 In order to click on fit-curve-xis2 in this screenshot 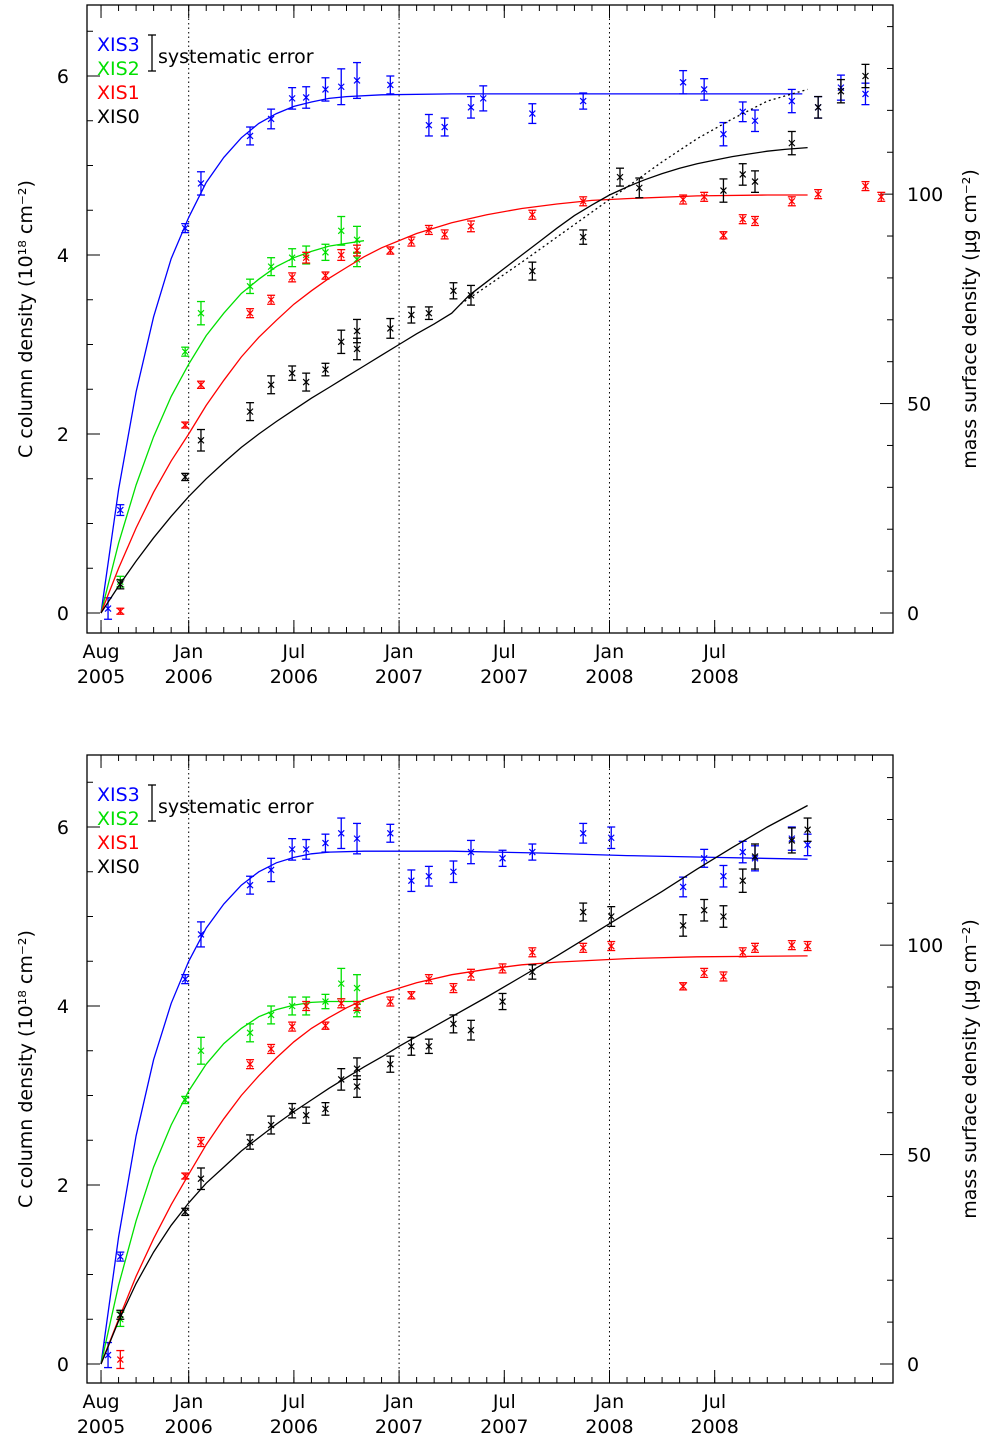, I will do `click(232, 1182)`.